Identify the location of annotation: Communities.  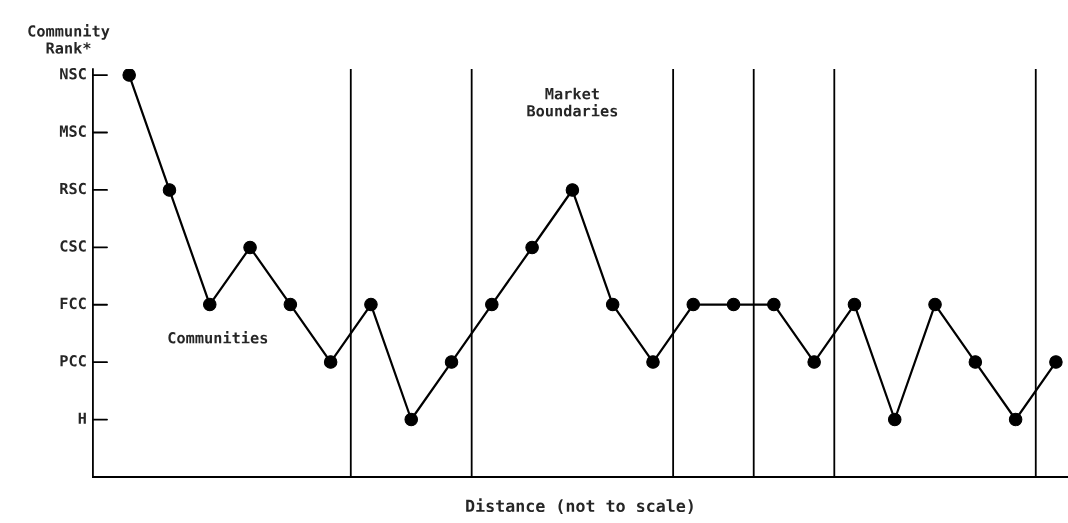
(218, 337).